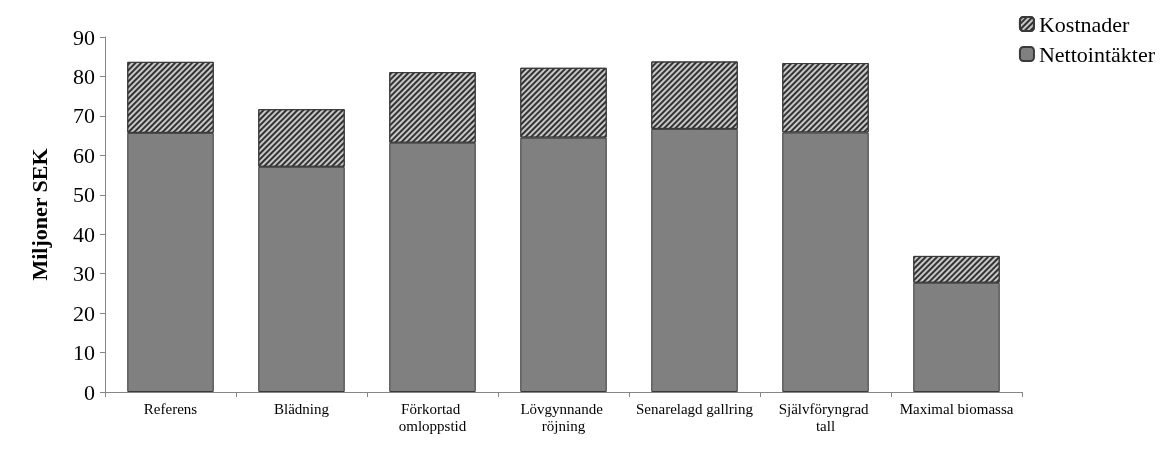  I want to click on x-tick-label: Maximal biomassa, so click(956, 408).